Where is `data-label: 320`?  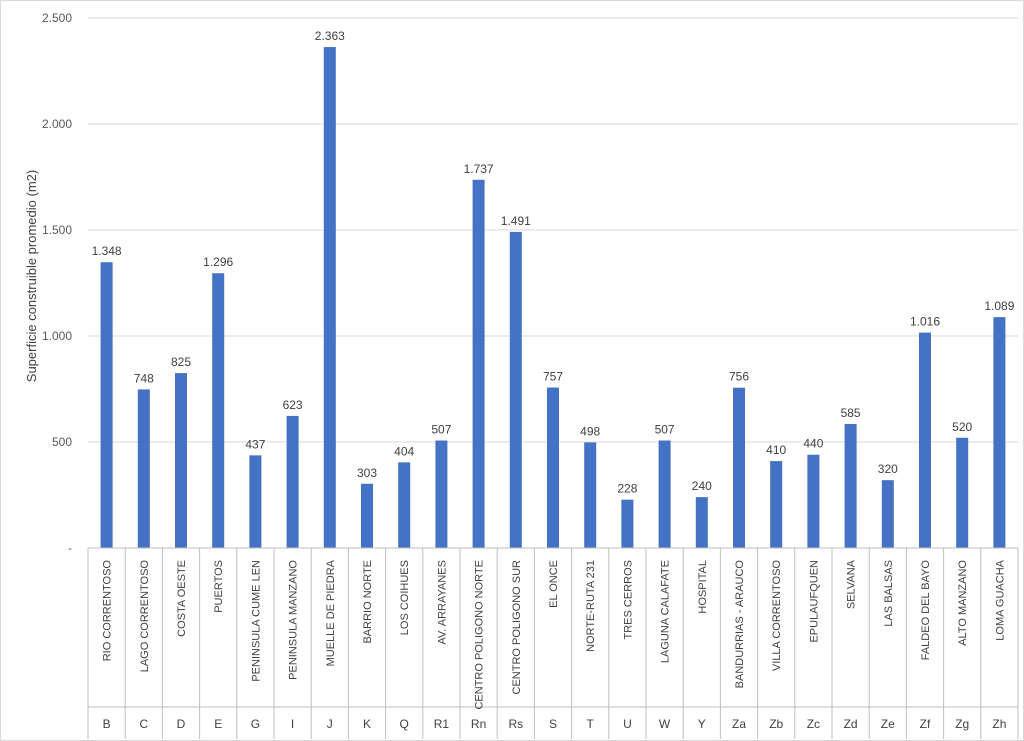 data-label: 320 is located at coordinates (888, 469).